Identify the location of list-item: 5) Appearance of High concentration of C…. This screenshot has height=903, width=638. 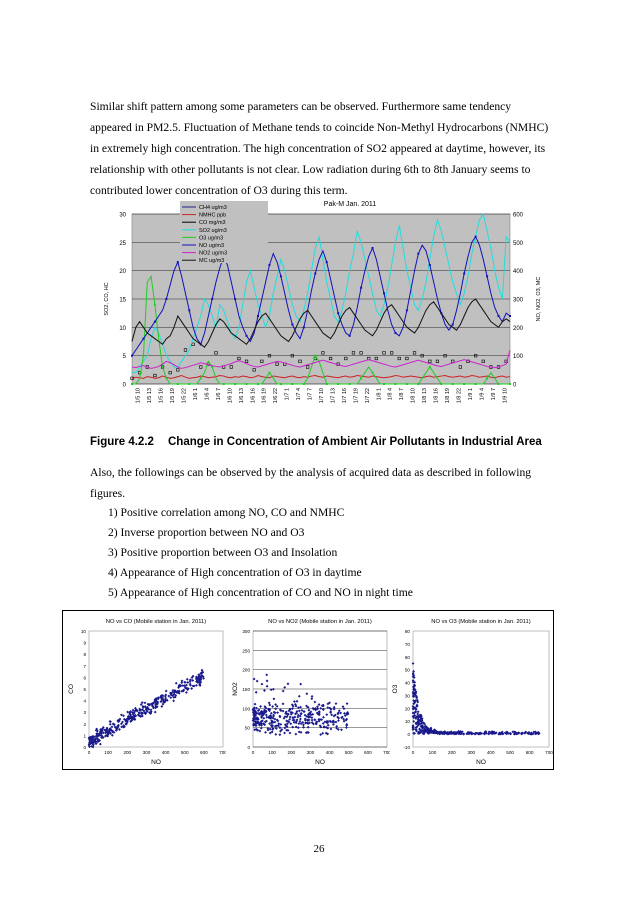
(260, 592).